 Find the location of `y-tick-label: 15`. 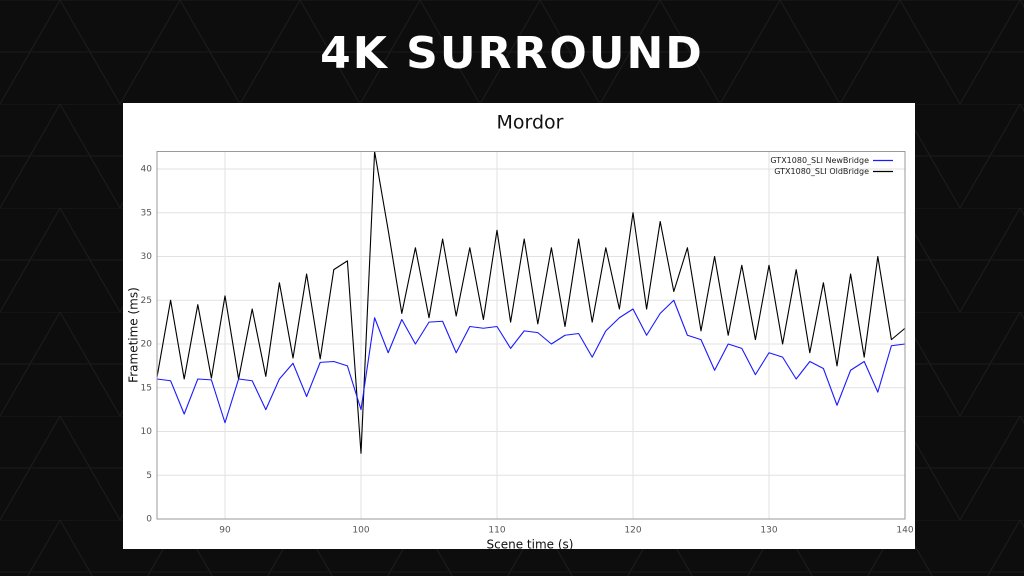

y-tick-label: 15 is located at coordinates (146, 388).